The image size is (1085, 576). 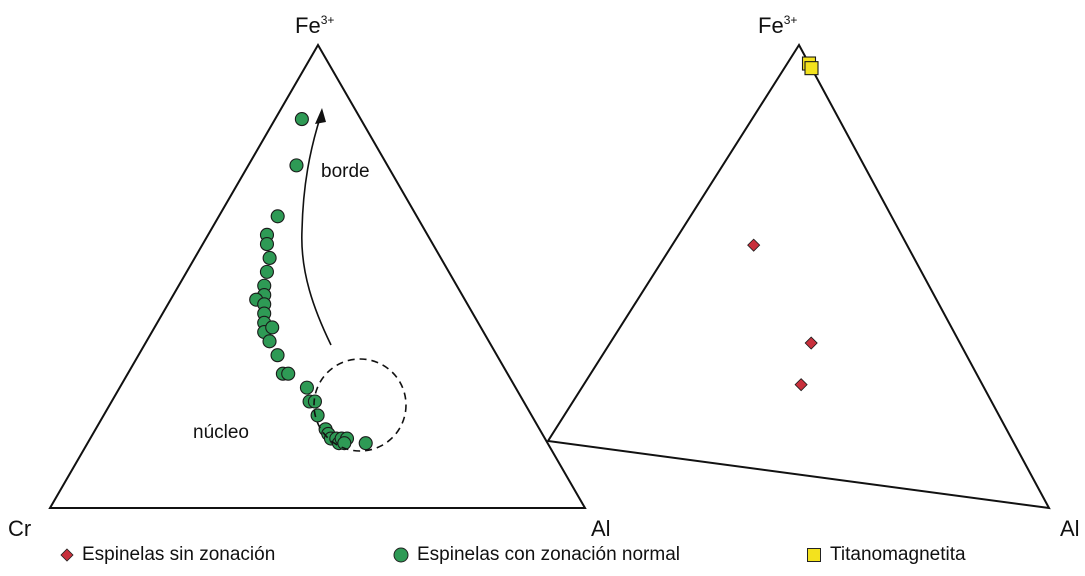 I want to click on legend-item-zonacion-normal: Espinelas con zonación normal, so click(x=536, y=555).